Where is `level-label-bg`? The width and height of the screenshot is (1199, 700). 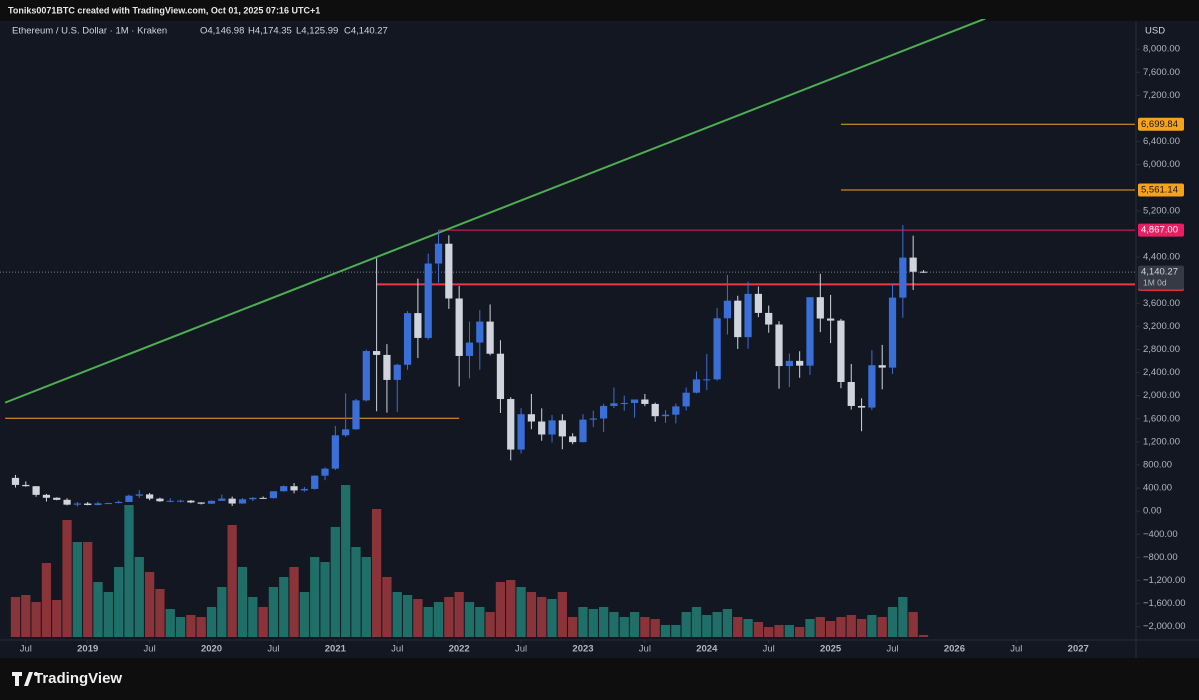 level-label-bg is located at coordinates (1161, 190).